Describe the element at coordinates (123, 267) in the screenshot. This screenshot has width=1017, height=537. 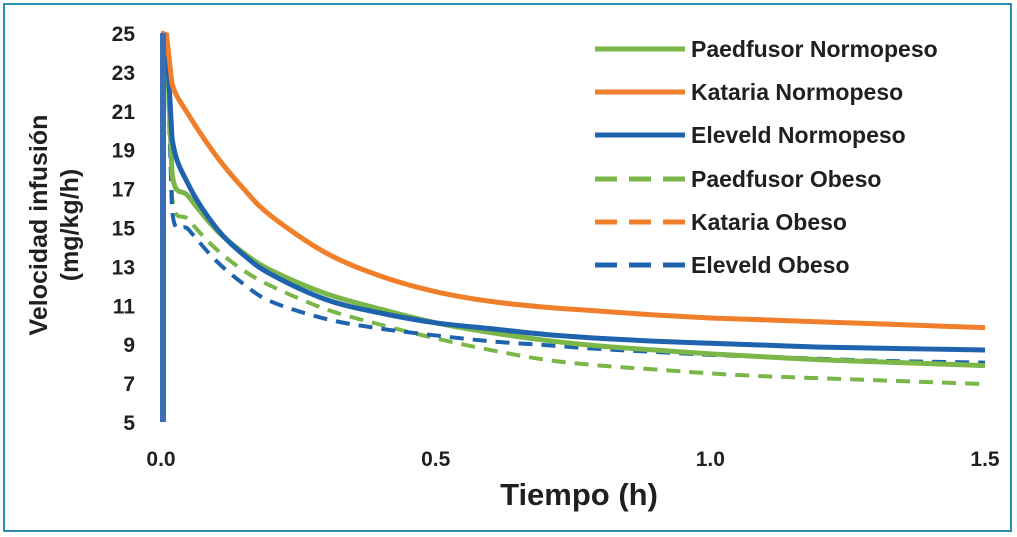
I see `y-tick-label: 13` at that location.